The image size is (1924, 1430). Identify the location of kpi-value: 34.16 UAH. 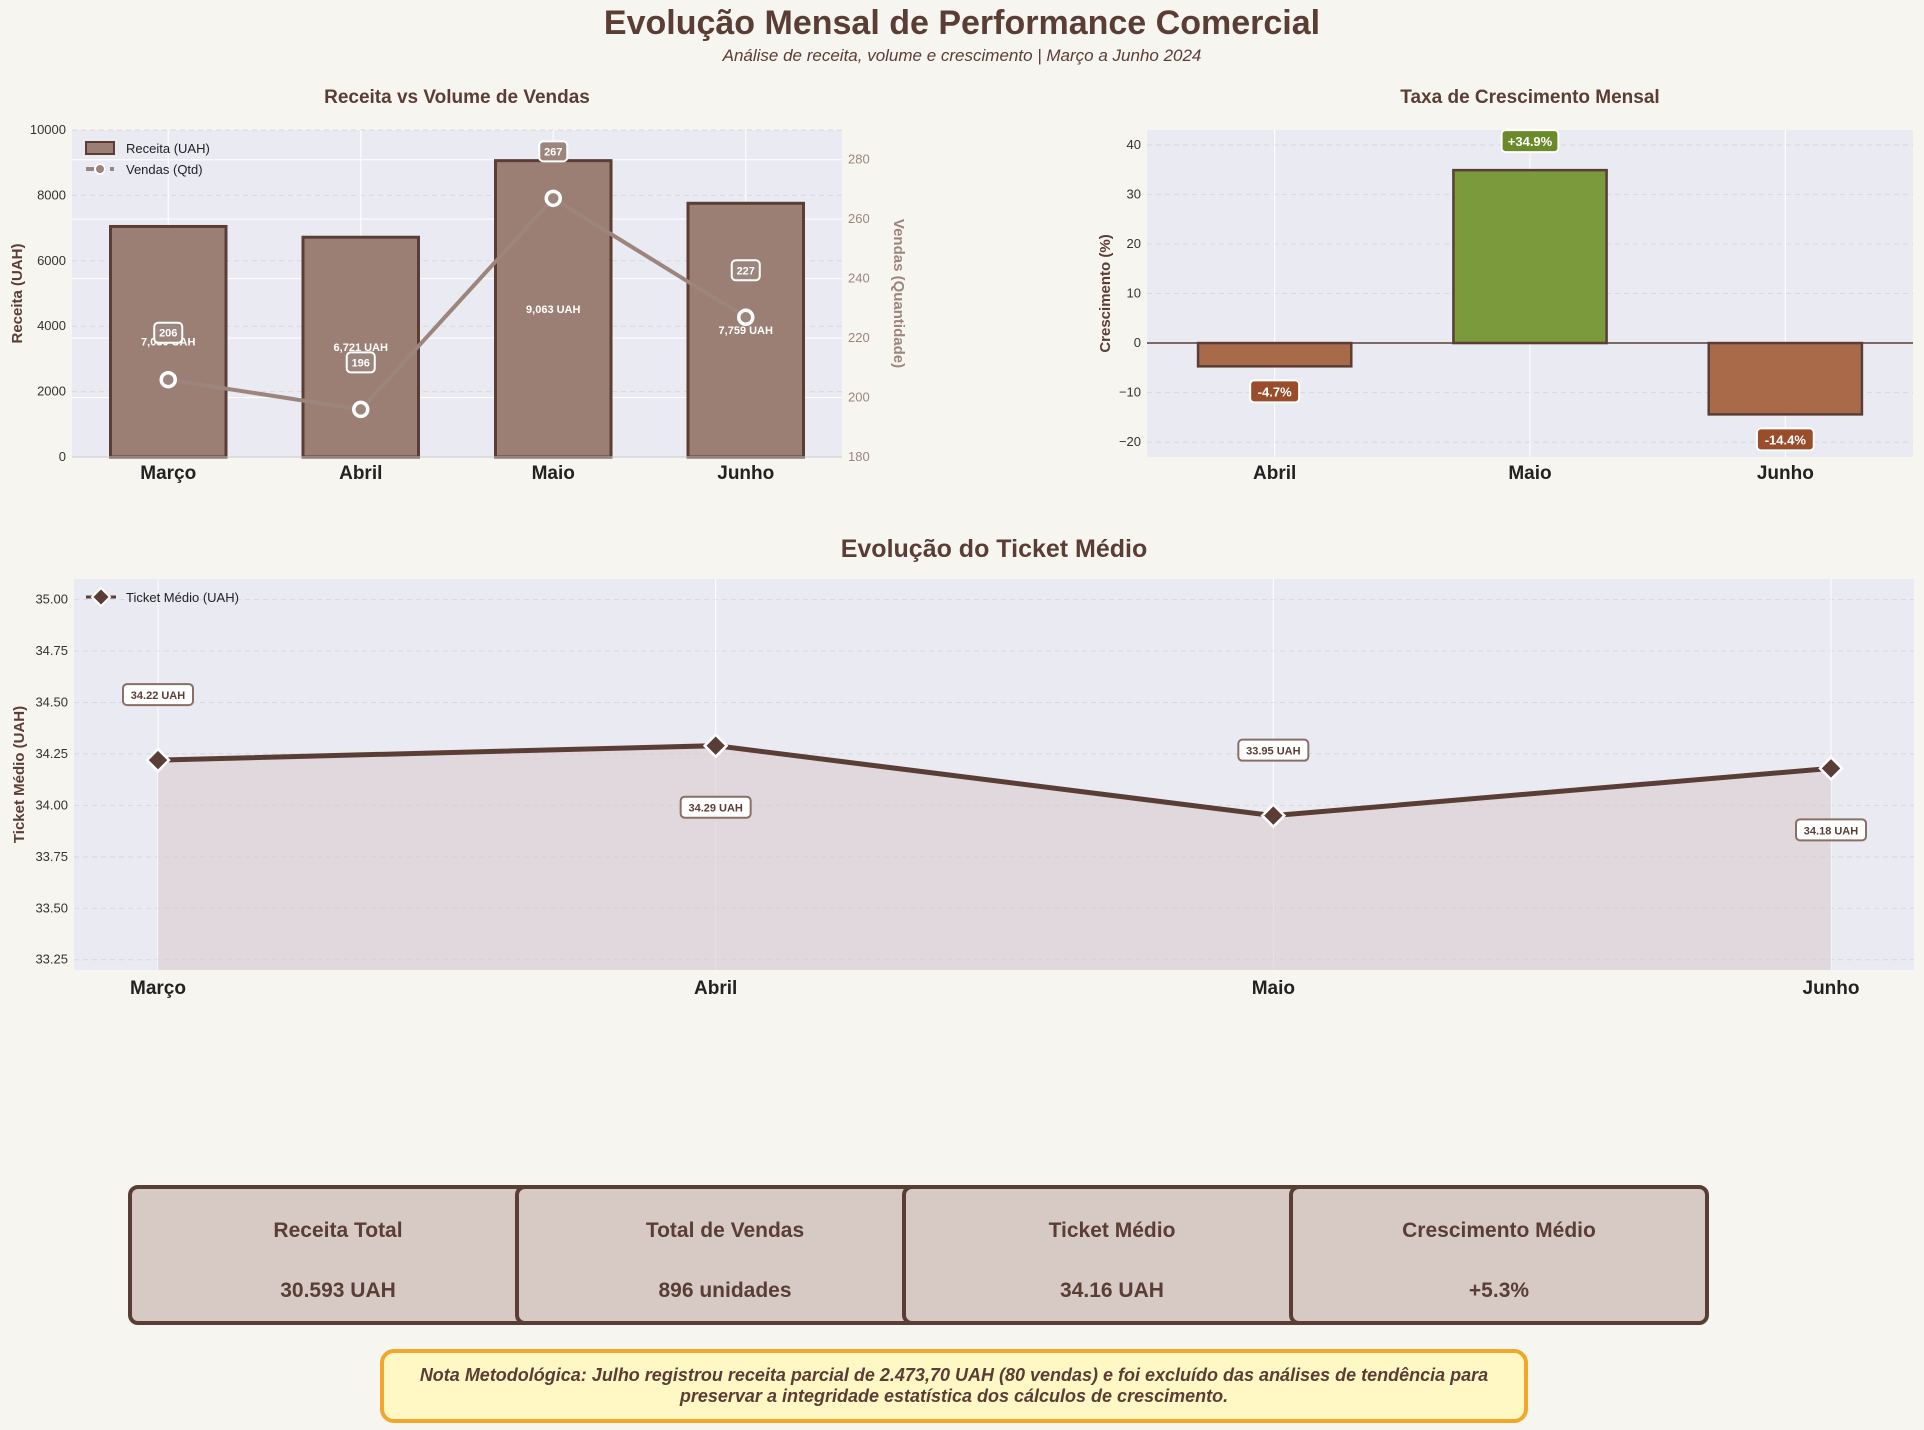
(1112, 1290).